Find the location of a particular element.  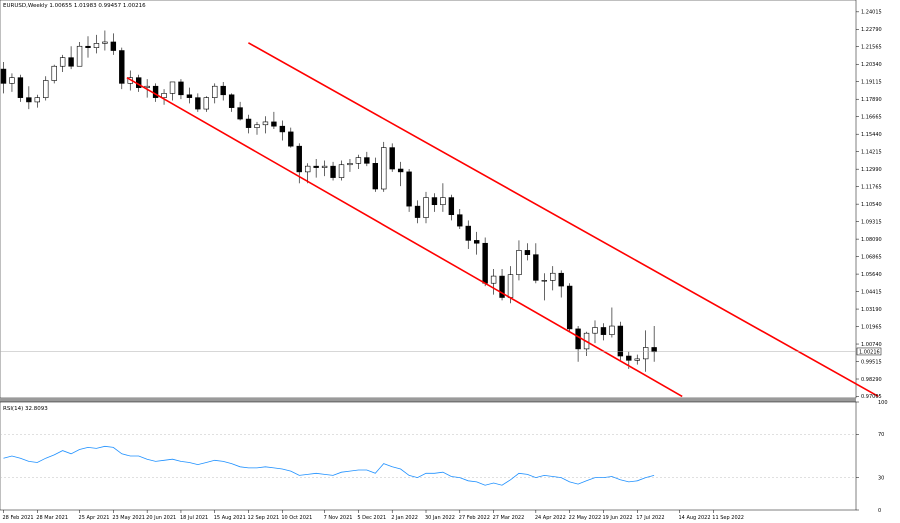

time-tick-label: 5 Dec 2021 is located at coordinates (371, 518).